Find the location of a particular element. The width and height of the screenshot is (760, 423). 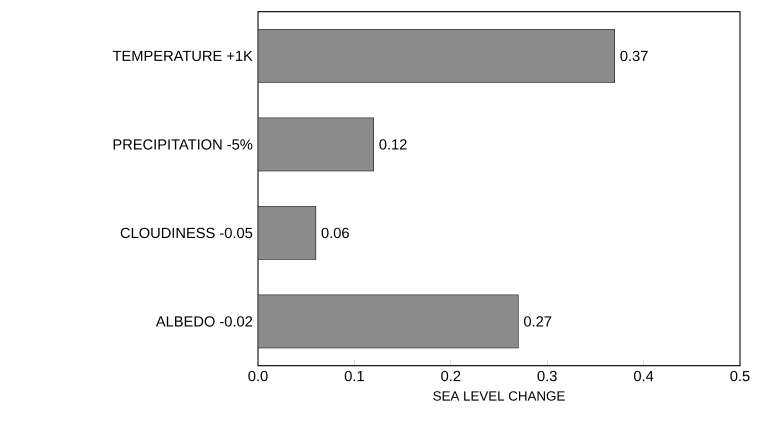

x-axis-title: SEA LEVEL CHANGE is located at coordinates (499, 396).